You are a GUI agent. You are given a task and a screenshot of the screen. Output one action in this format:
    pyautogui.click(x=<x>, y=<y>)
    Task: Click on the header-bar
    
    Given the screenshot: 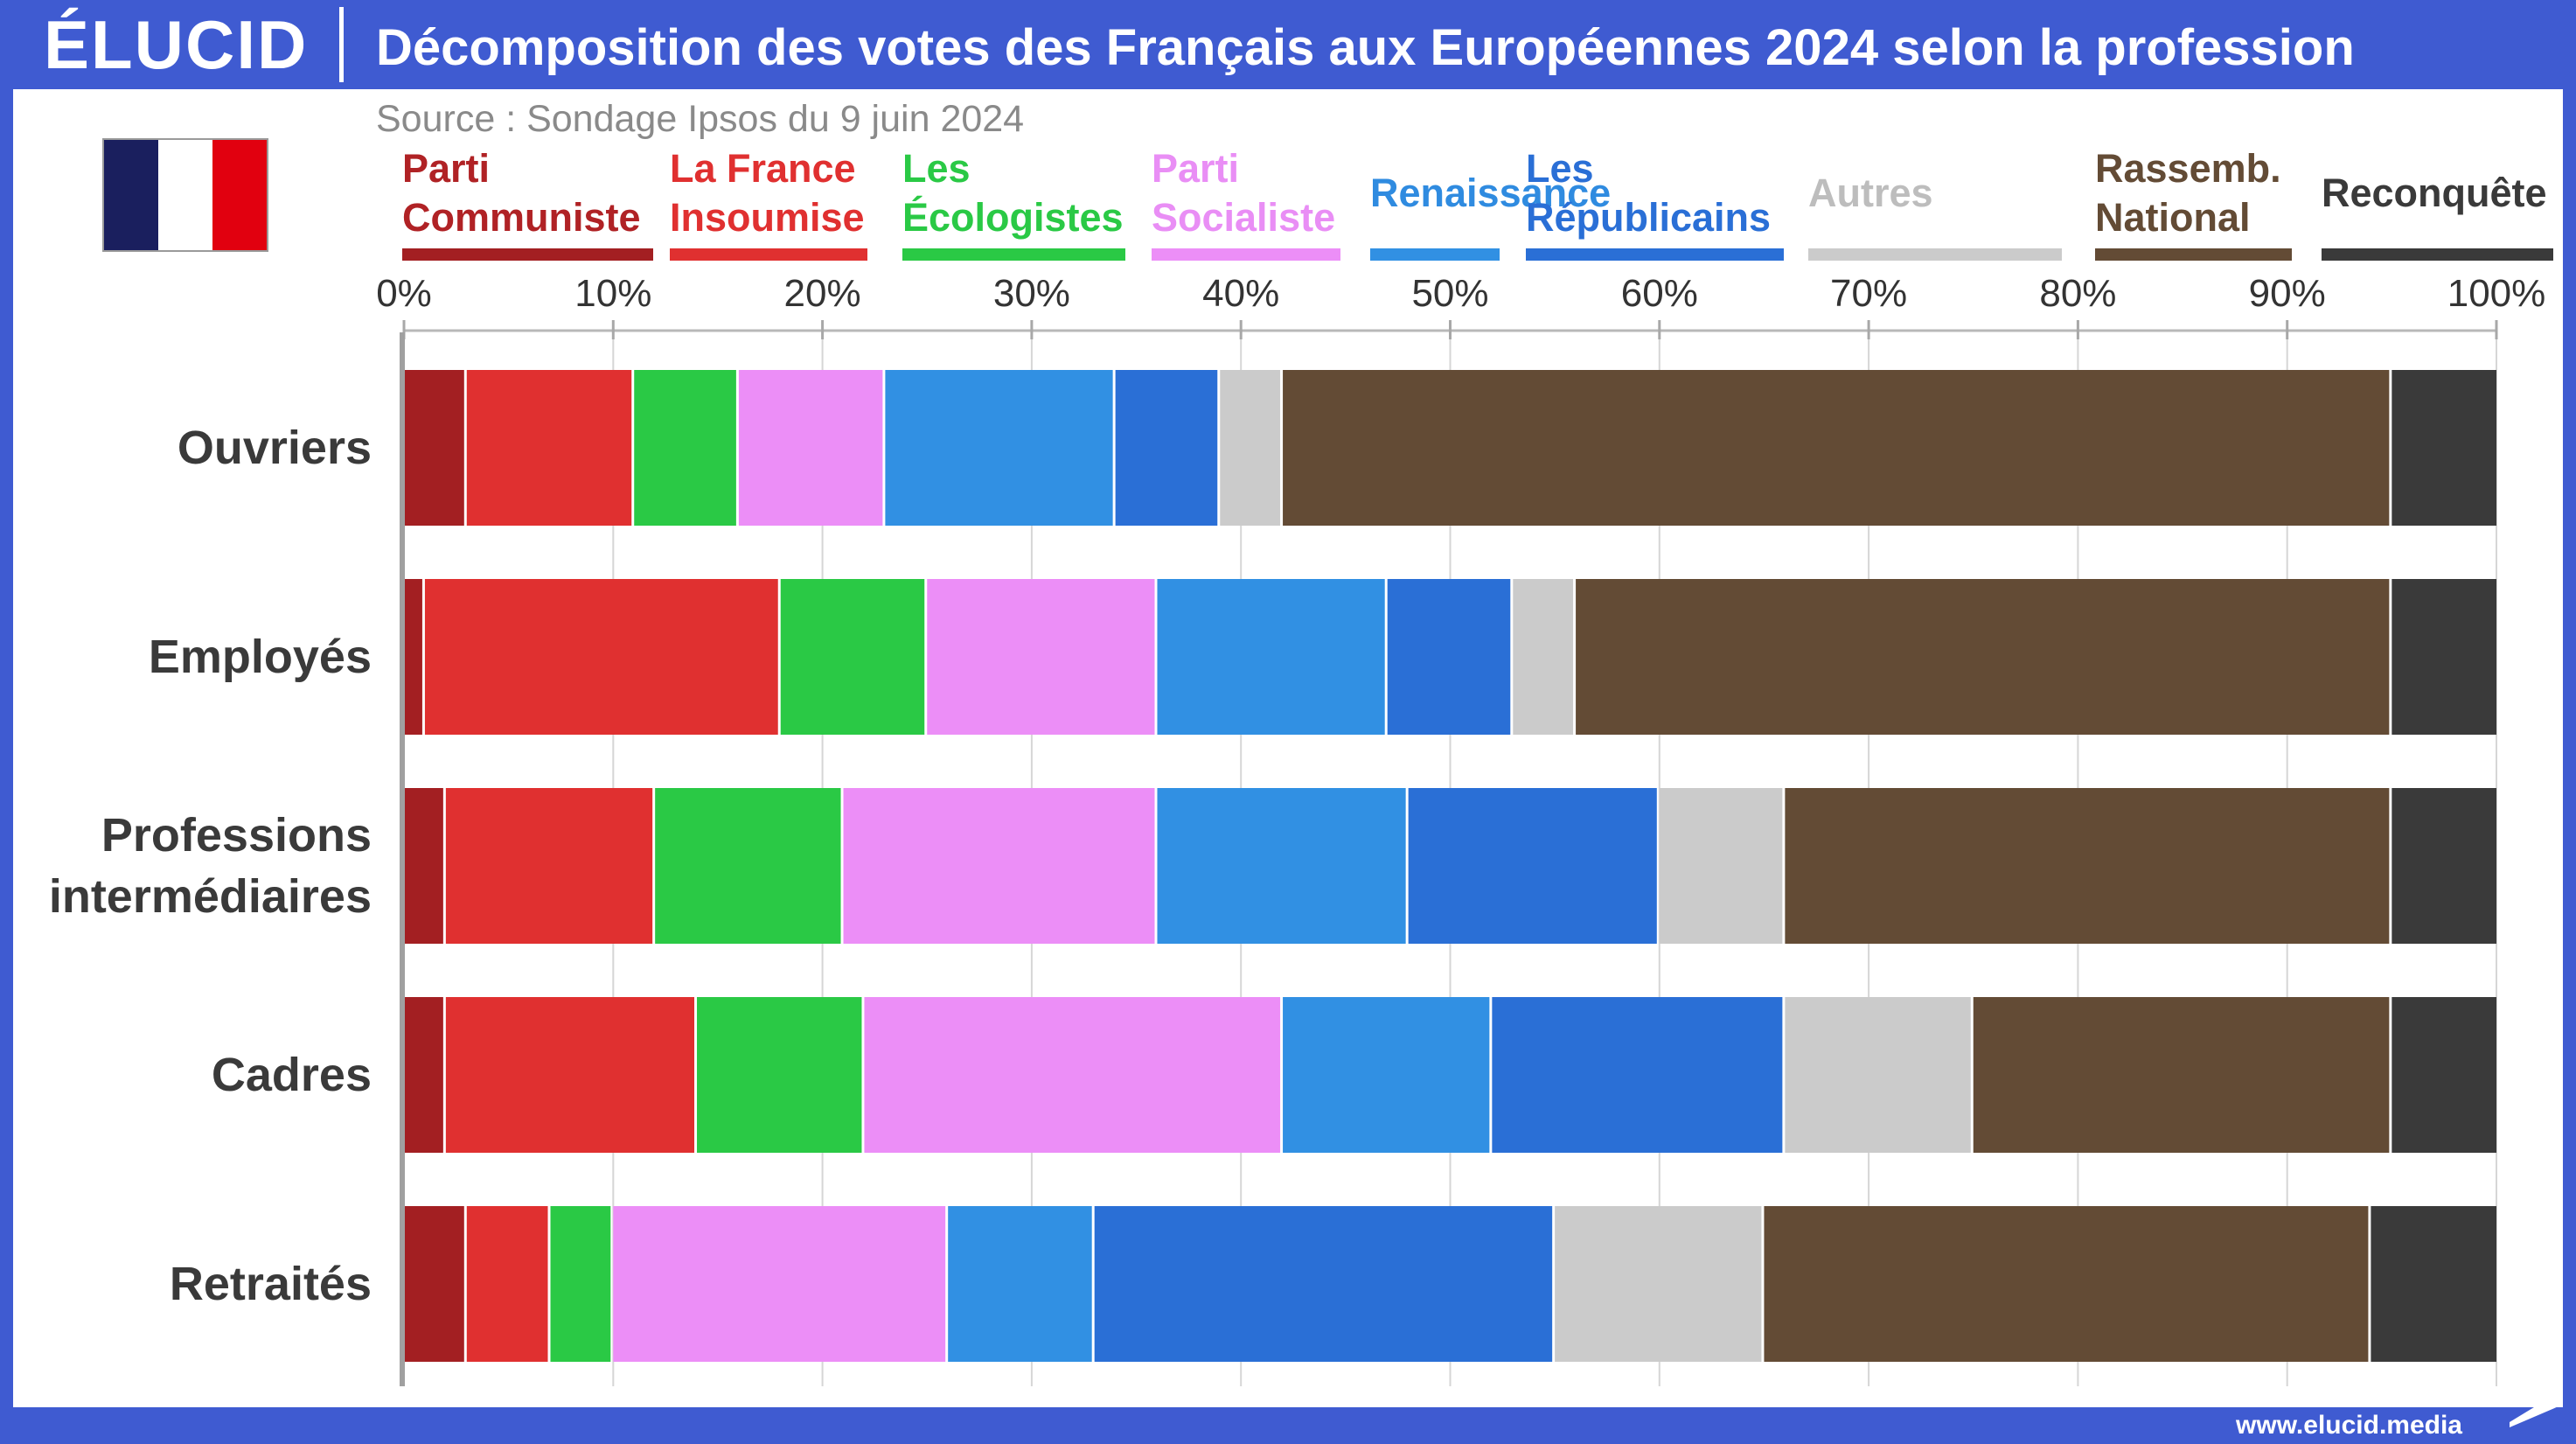 What is the action you would take?
    pyautogui.click(x=1288, y=44)
    